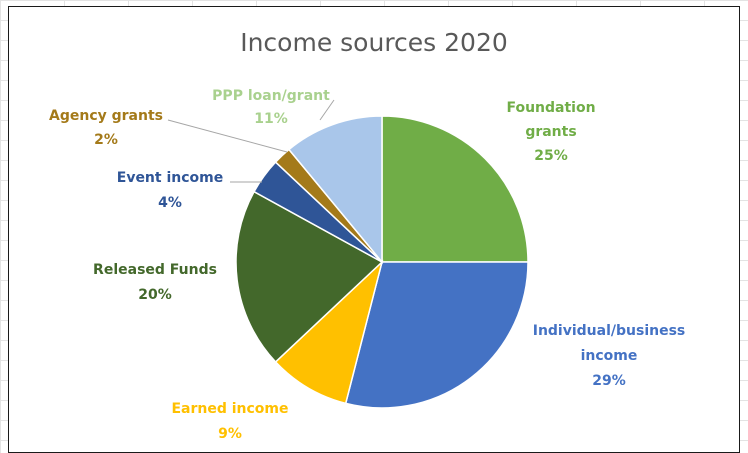 The width and height of the screenshot is (748, 453). Describe the element at coordinates (271, 96) in the screenshot. I see `data-label-ppp-loan-grant: PPP loan/grant` at that location.